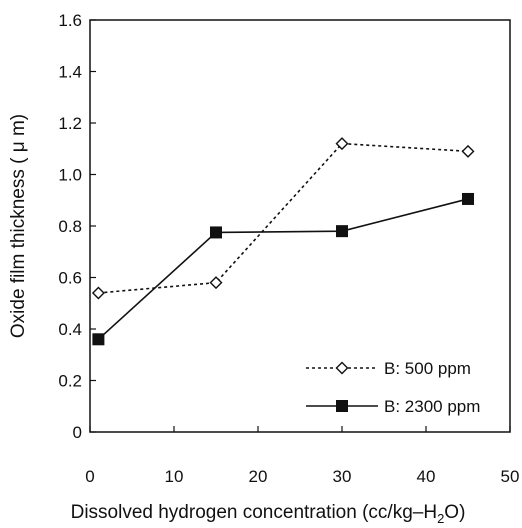  What do you see at coordinates (342, 476) in the screenshot?
I see `x-tick-label: 30` at bounding box center [342, 476].